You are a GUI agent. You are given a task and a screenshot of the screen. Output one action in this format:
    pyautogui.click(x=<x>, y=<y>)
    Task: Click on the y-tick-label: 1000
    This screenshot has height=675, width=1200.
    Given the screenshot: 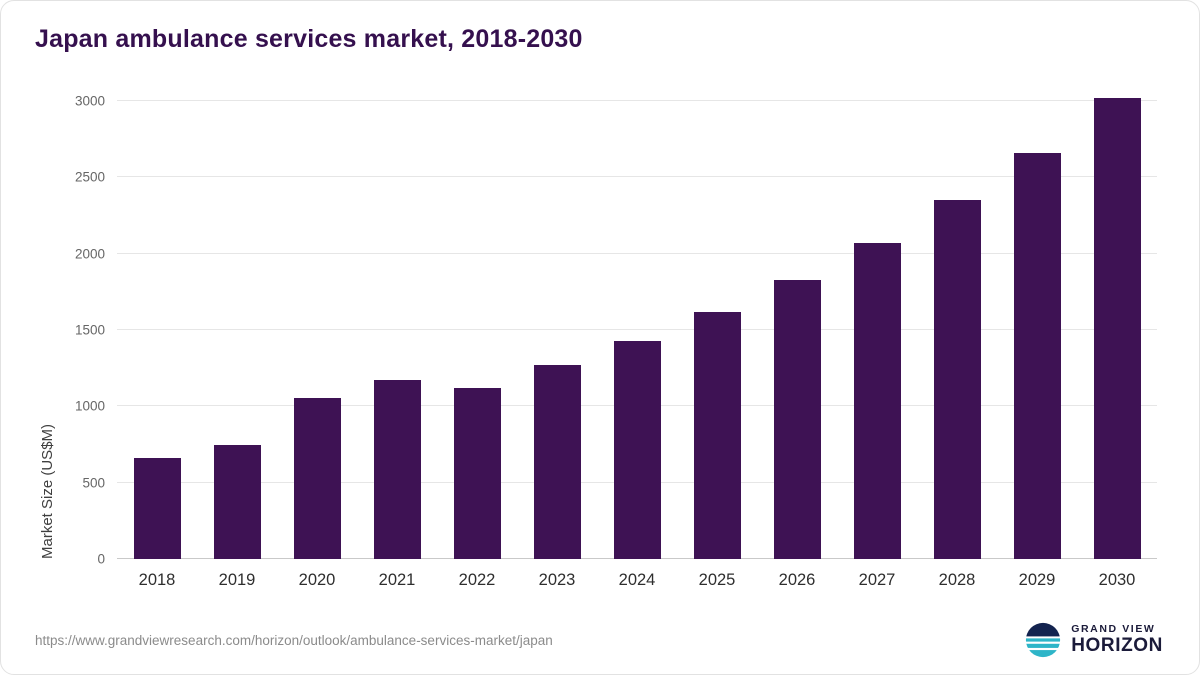 What is the action you would take?
    pyautogui.click(x=89, y=406)
    